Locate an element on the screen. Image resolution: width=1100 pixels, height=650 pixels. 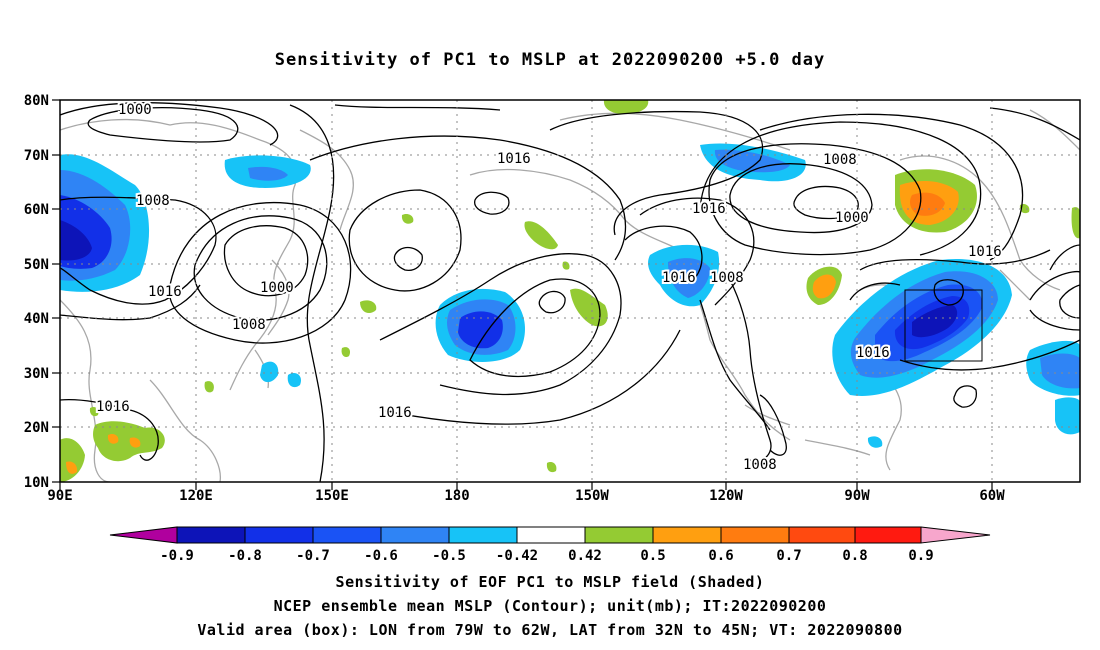
lat-label: 40N is located at coordinates (36, 319).